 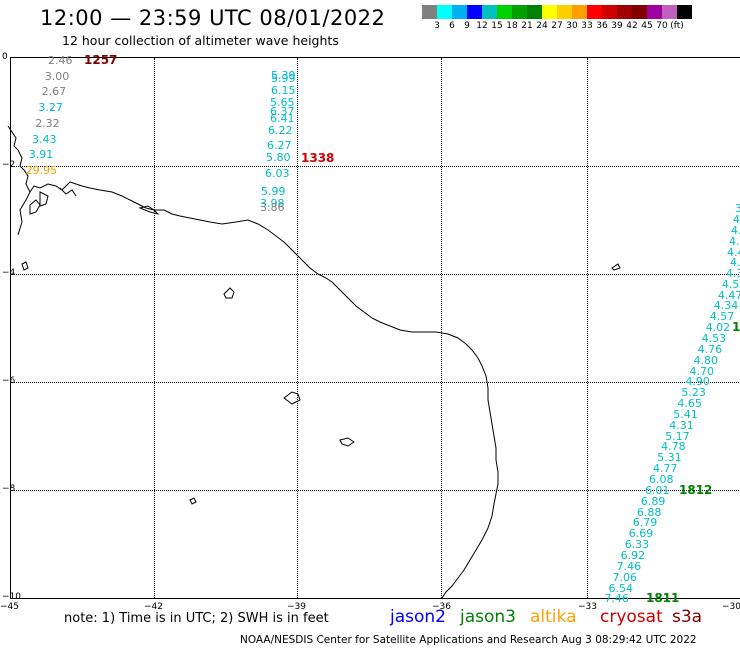 What do you see at coordinates (617, 26) in the screenshot?
I see `legend-label: 39` at bounding box center [617, 26].